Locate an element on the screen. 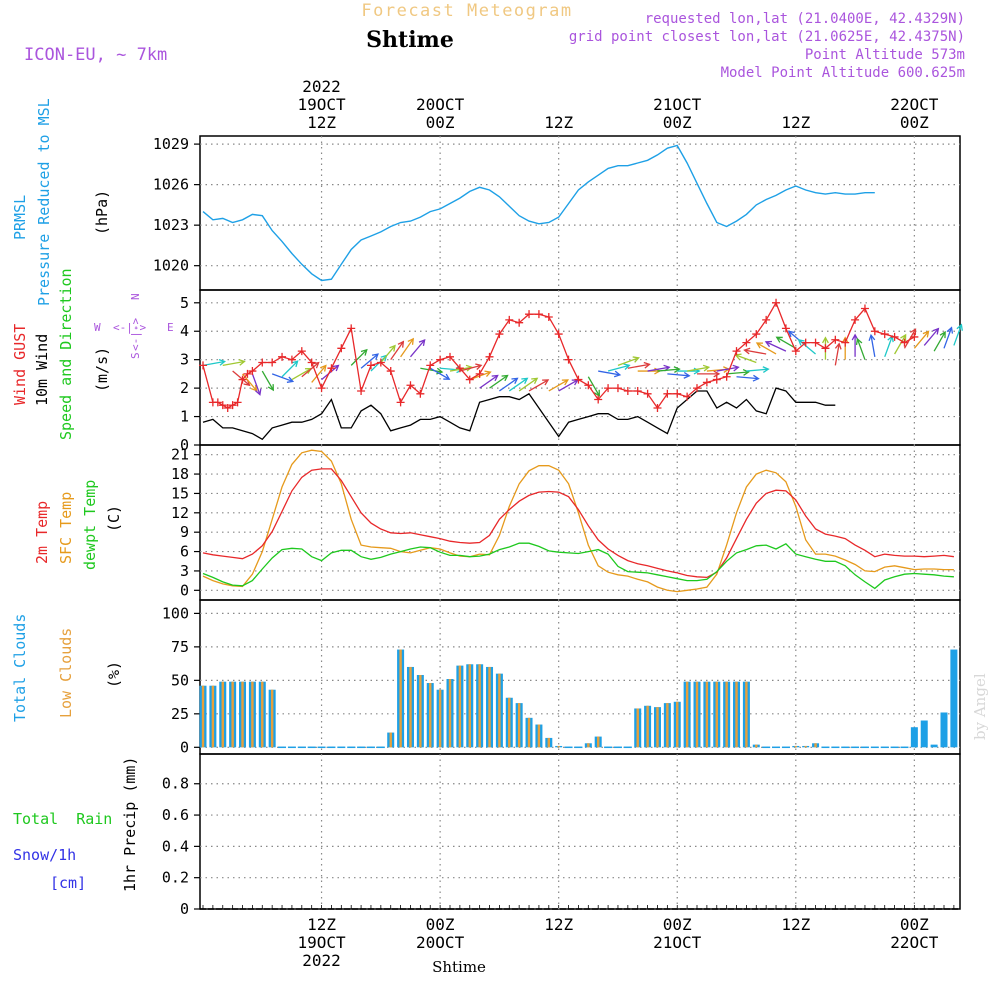 The image size is (1000, 1000). time-label-bottom: 19OCT is located at coordinates (321, 942).